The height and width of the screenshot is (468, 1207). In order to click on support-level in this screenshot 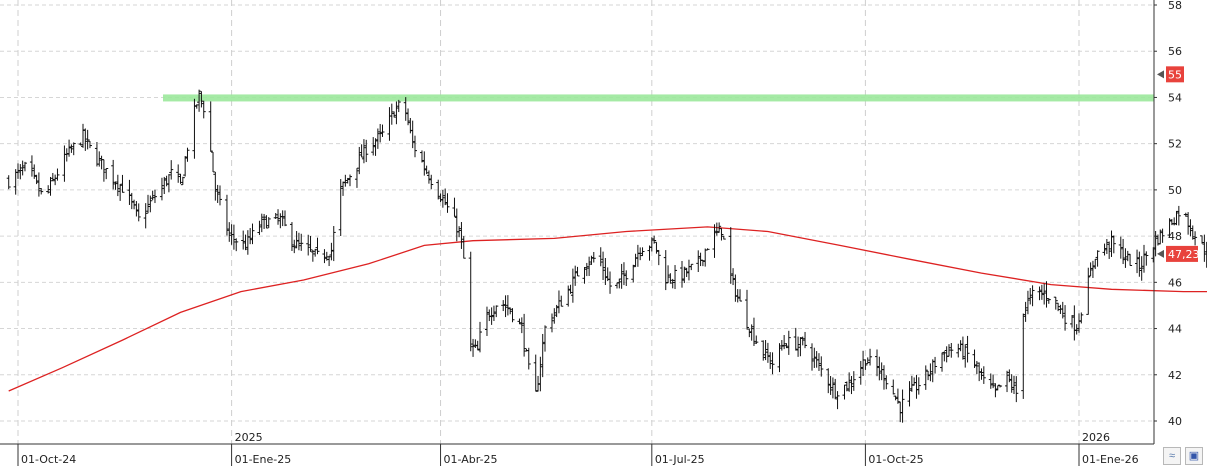, I will do `click(658, 98)`.